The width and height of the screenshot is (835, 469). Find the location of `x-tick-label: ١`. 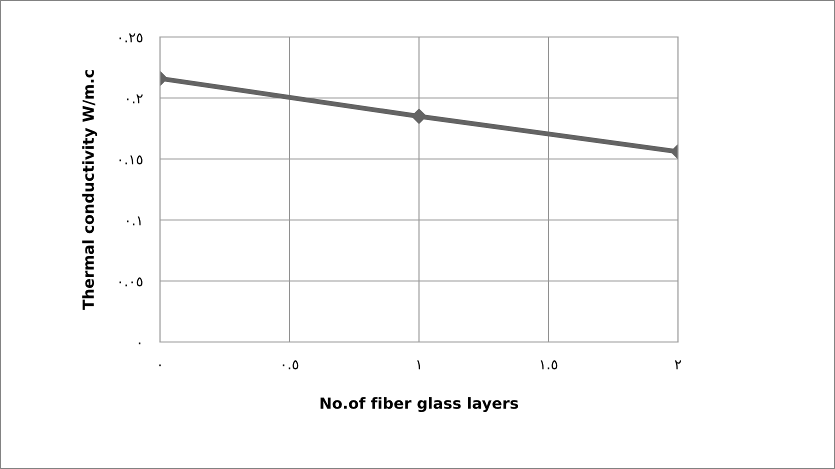

x-tick-label: ١ is located at coordinates (418, 365).